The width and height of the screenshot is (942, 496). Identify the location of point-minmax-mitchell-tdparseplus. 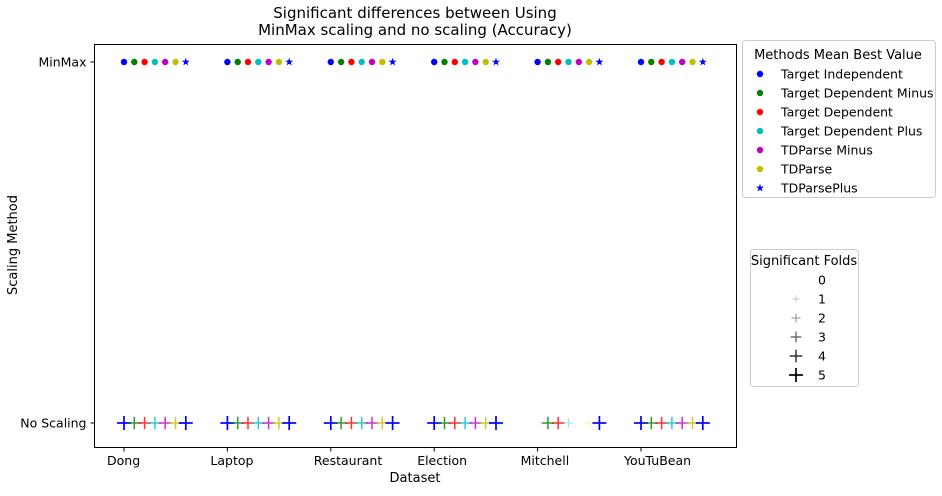
(599, 61).